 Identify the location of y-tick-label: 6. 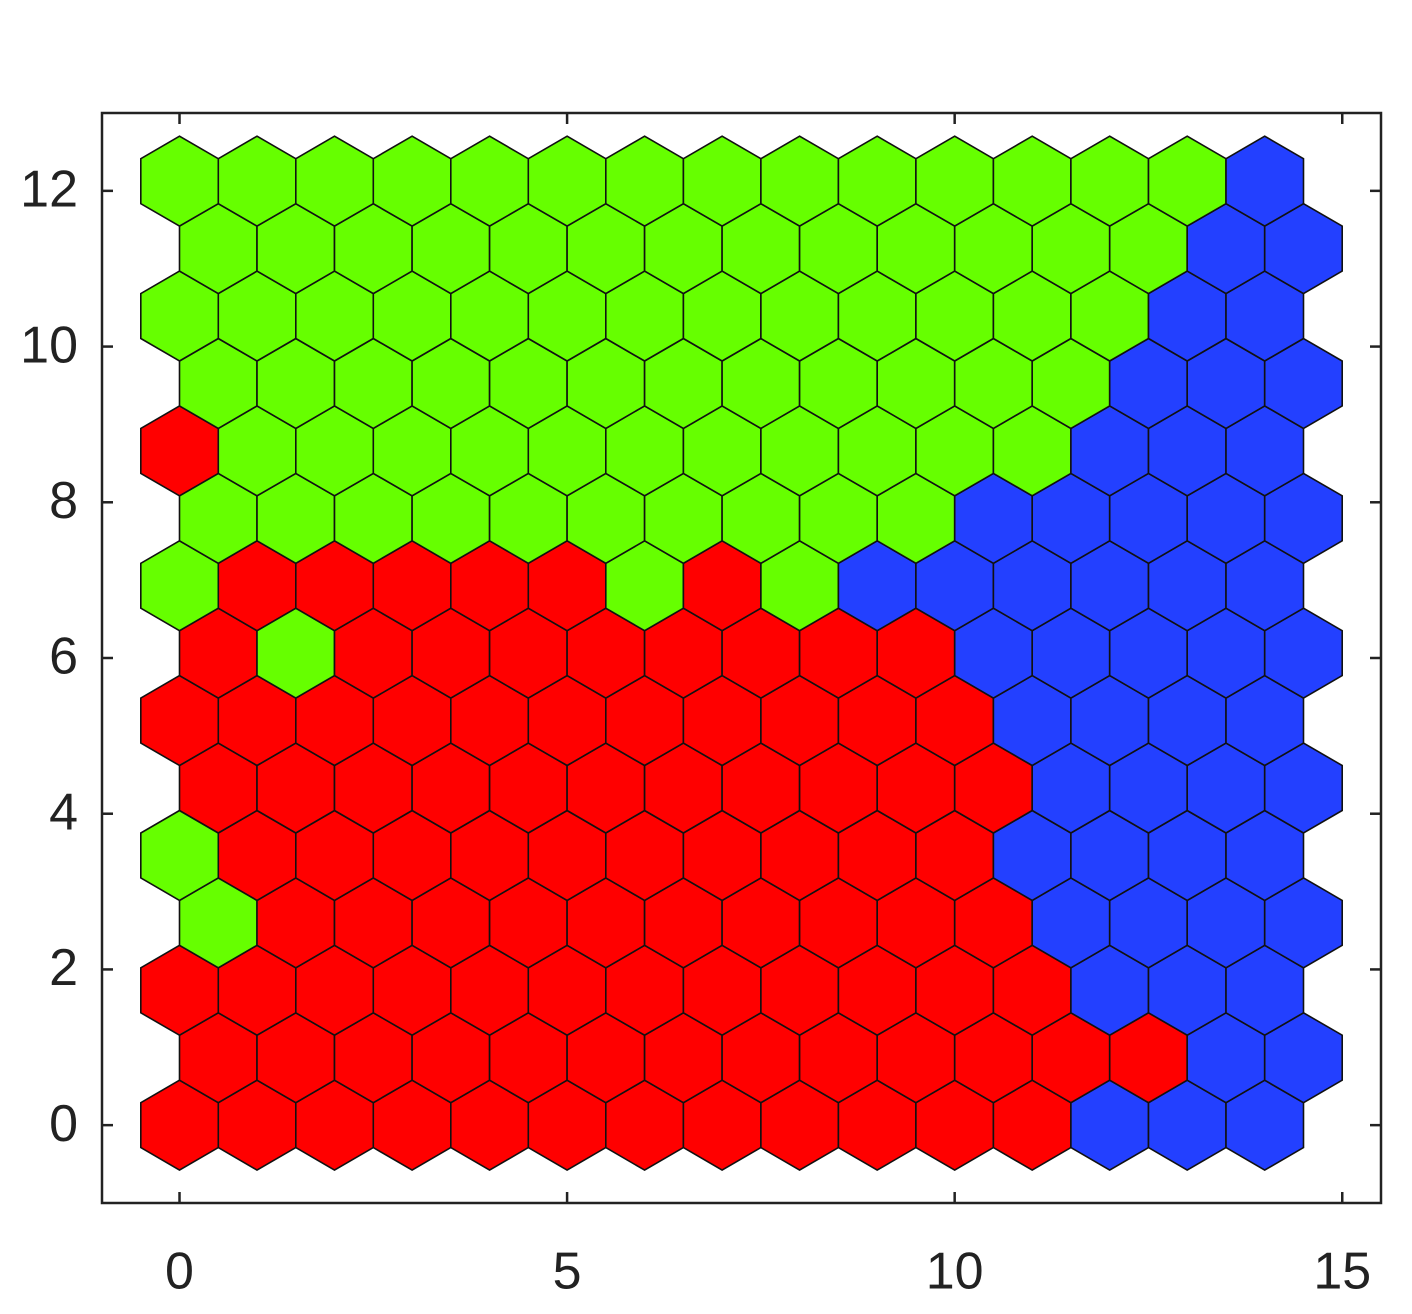
(63, 657).